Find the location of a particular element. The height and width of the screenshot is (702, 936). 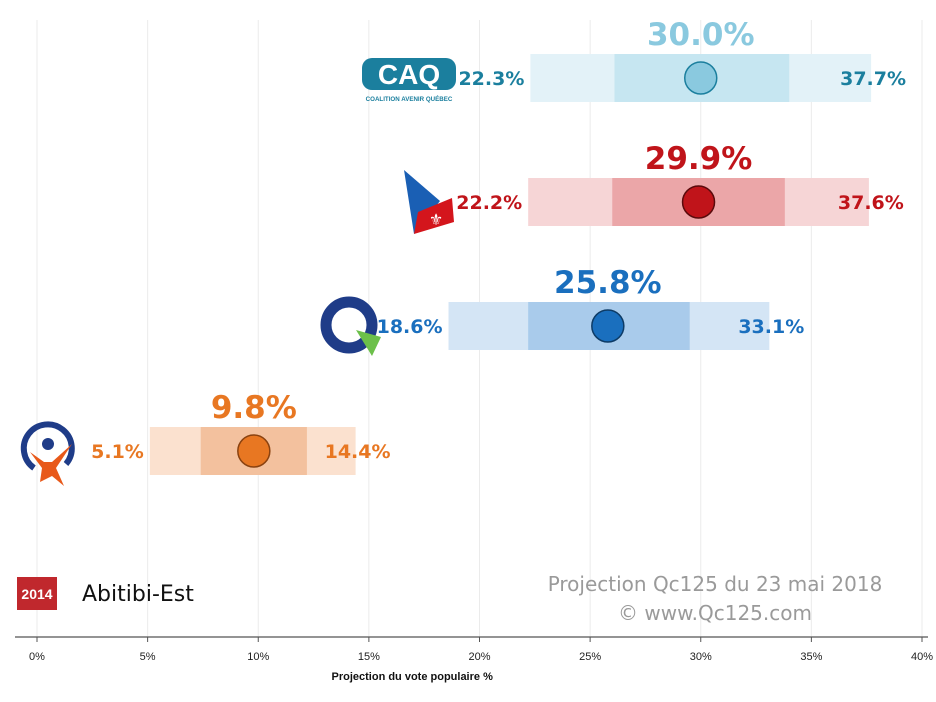

value-label: 25.8% is located at coordinates (608, 283).